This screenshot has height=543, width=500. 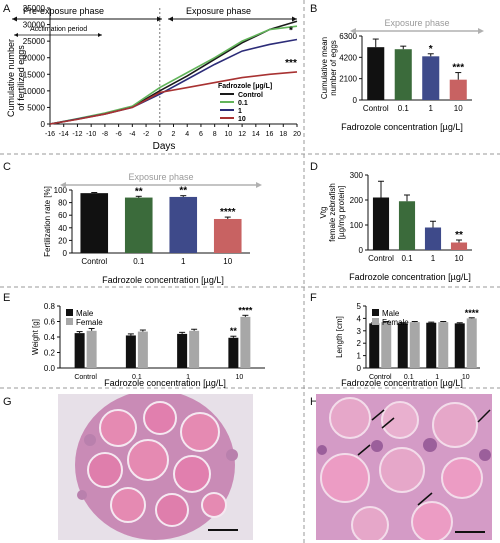 I want to click on significance-marker: ****, so click(x=228, y=212).